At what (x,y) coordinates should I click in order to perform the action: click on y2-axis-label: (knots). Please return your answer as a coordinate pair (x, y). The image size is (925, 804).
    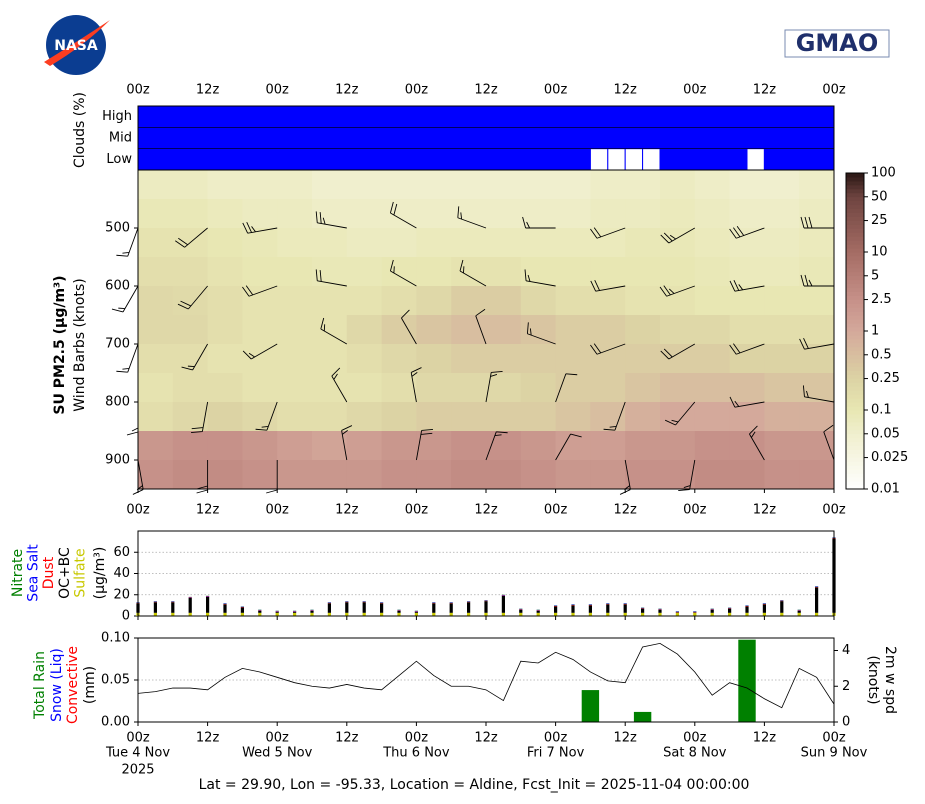
    Looking at the image, I should click on (873, 679).